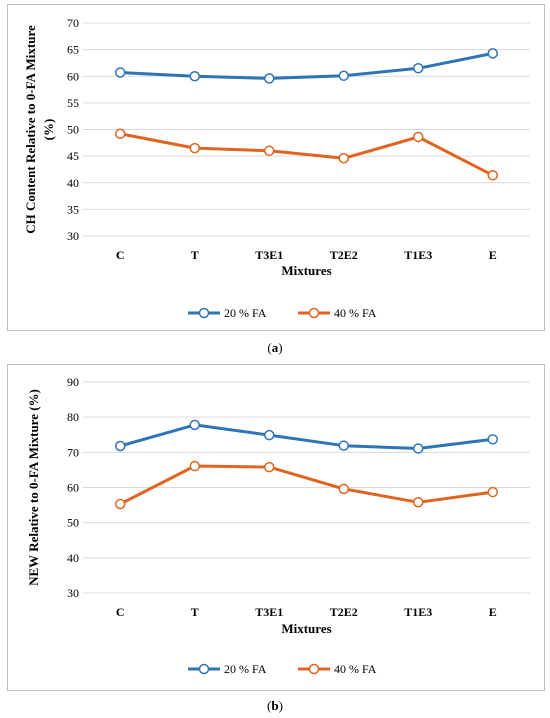 The image size is (550, 718). Describe the element at coordinates (73, 523) in the screenshot. I see `y-tick-label-b: 50` at that location.